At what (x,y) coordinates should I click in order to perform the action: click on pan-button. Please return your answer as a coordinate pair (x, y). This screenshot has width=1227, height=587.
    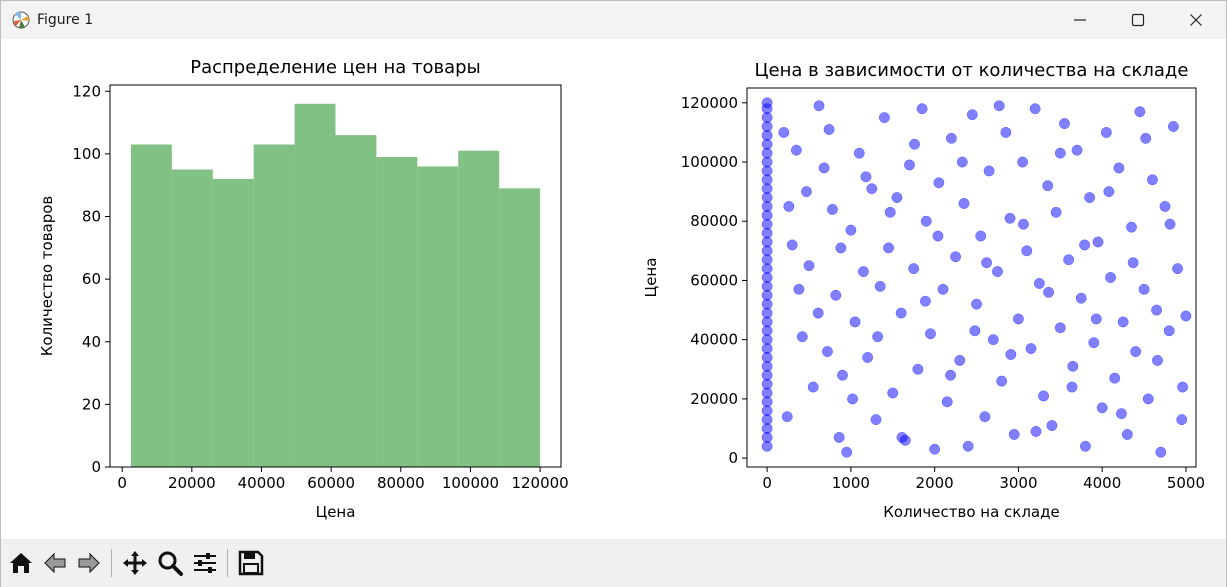
    Looking at the image, I should click on (135, 563).